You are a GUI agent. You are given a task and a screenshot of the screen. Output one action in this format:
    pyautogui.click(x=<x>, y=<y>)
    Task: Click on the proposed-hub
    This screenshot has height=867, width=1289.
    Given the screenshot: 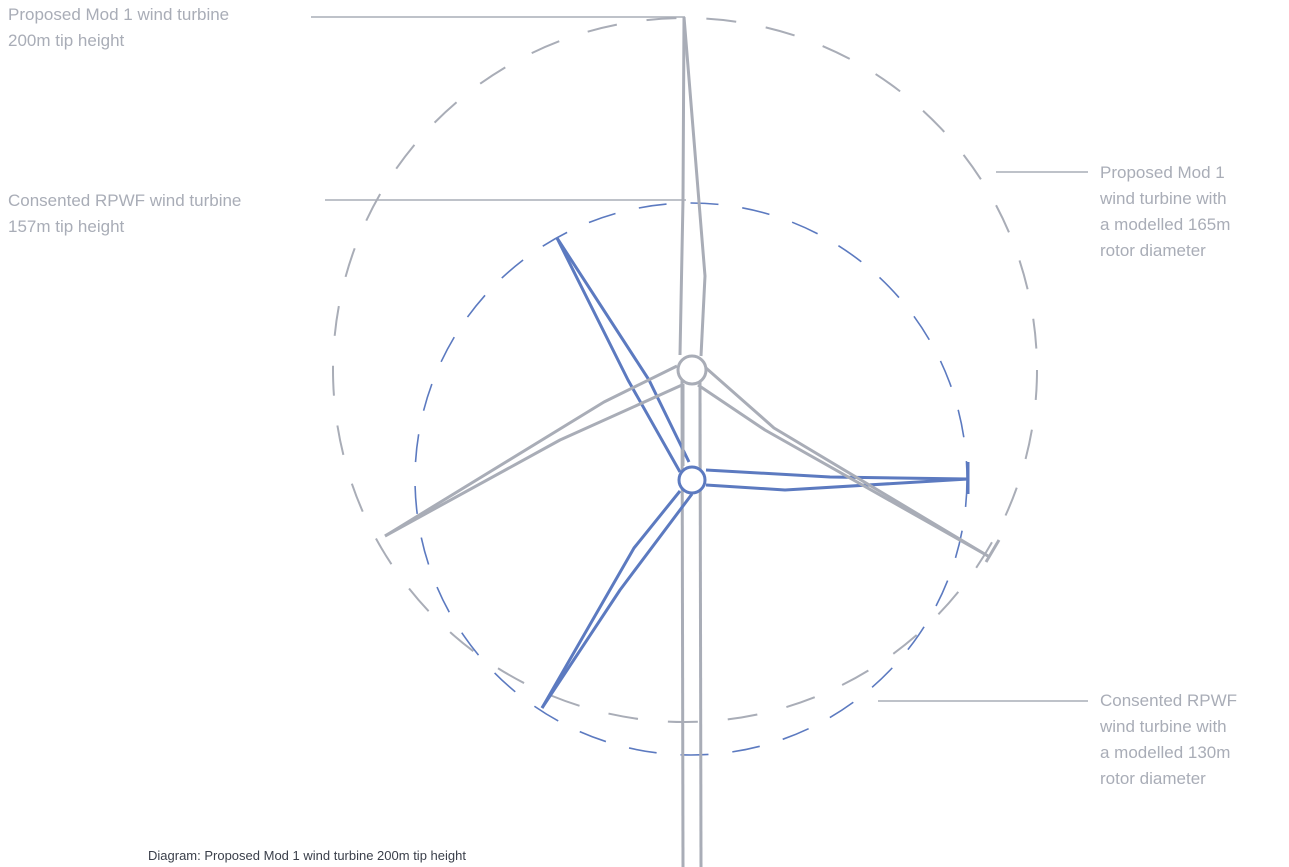 What is the action you would take?
    pyautogui.click(x=692, y=370)
    